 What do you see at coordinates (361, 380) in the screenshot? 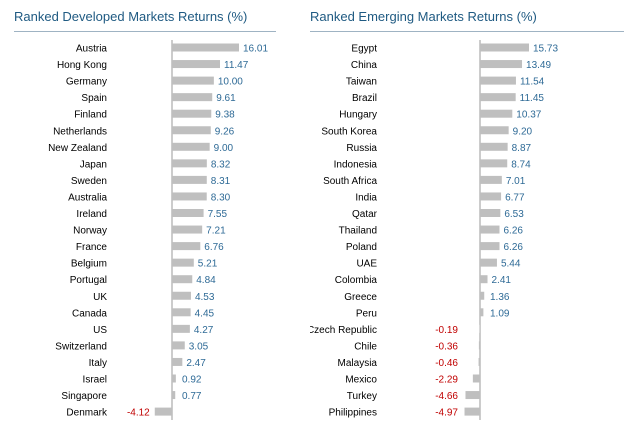
I see `emerging-category-label: Mexico` at bounding box center [361, 380].